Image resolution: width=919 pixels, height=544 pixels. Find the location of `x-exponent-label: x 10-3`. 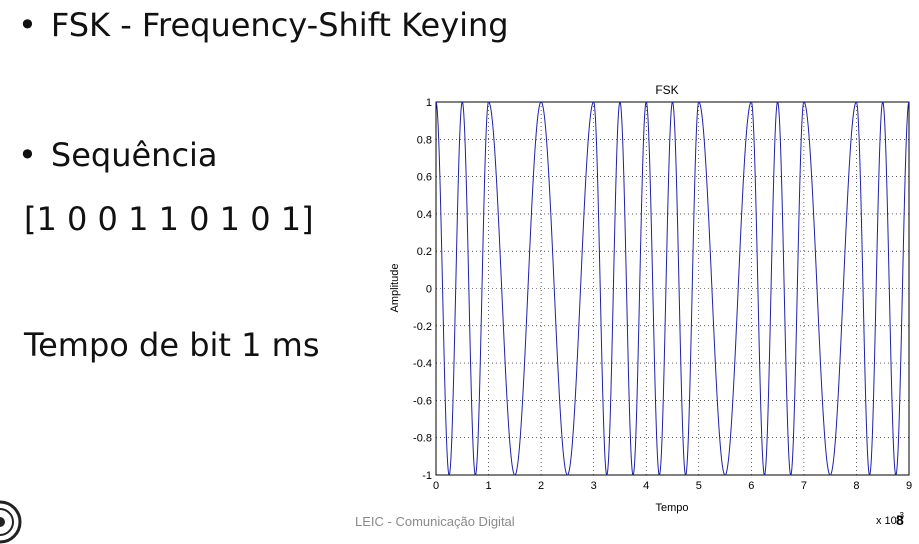

x-exponent-label: x 10-3 is located at coordinates (890, 519).